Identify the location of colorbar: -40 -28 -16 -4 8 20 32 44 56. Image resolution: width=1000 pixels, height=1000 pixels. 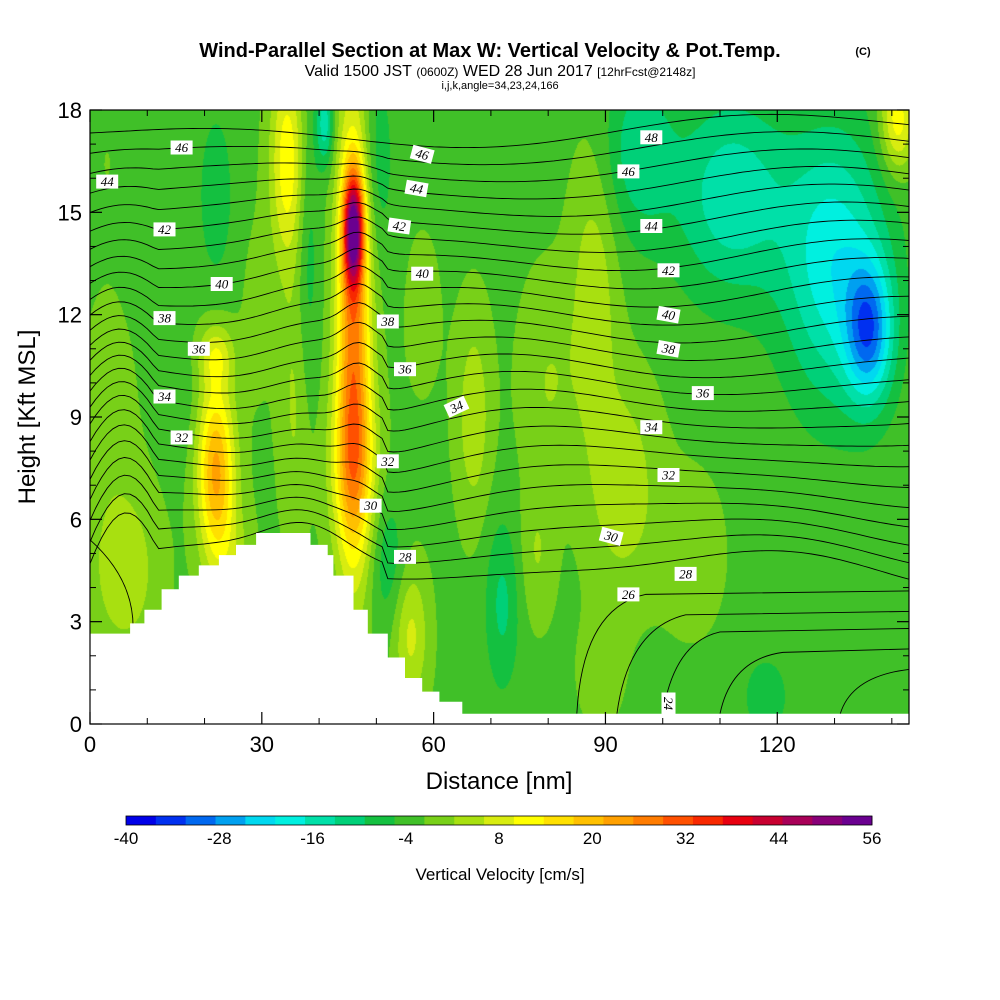
(497, 831).